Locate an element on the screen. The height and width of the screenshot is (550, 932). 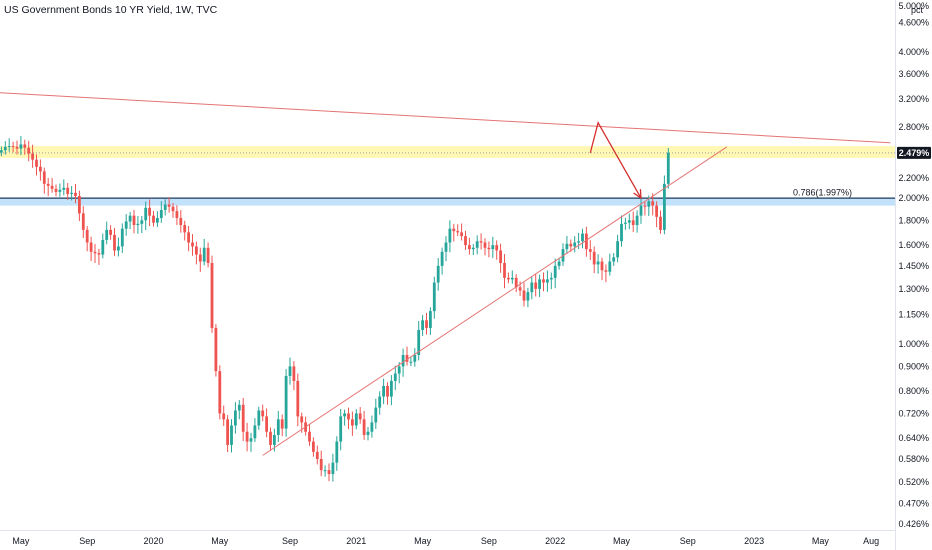
y-tick-label: 0.426% is located at coordinates (913, 524).